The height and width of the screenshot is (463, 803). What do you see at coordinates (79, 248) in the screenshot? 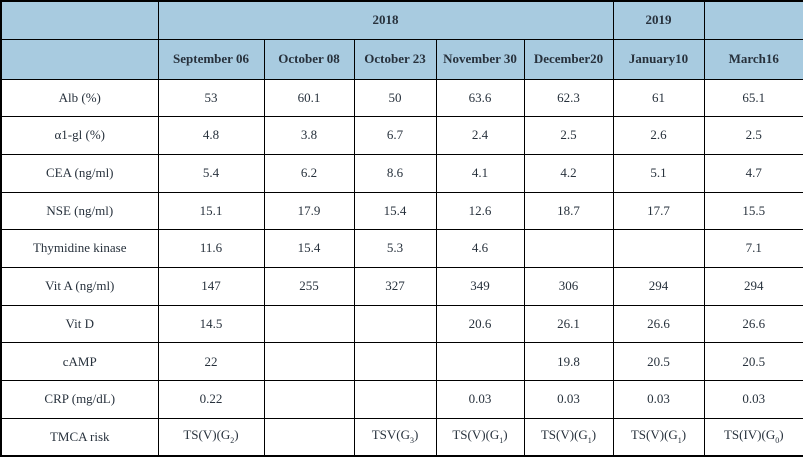
I see `row-label: Thymidine kinase` at bounding box center [79, 248].